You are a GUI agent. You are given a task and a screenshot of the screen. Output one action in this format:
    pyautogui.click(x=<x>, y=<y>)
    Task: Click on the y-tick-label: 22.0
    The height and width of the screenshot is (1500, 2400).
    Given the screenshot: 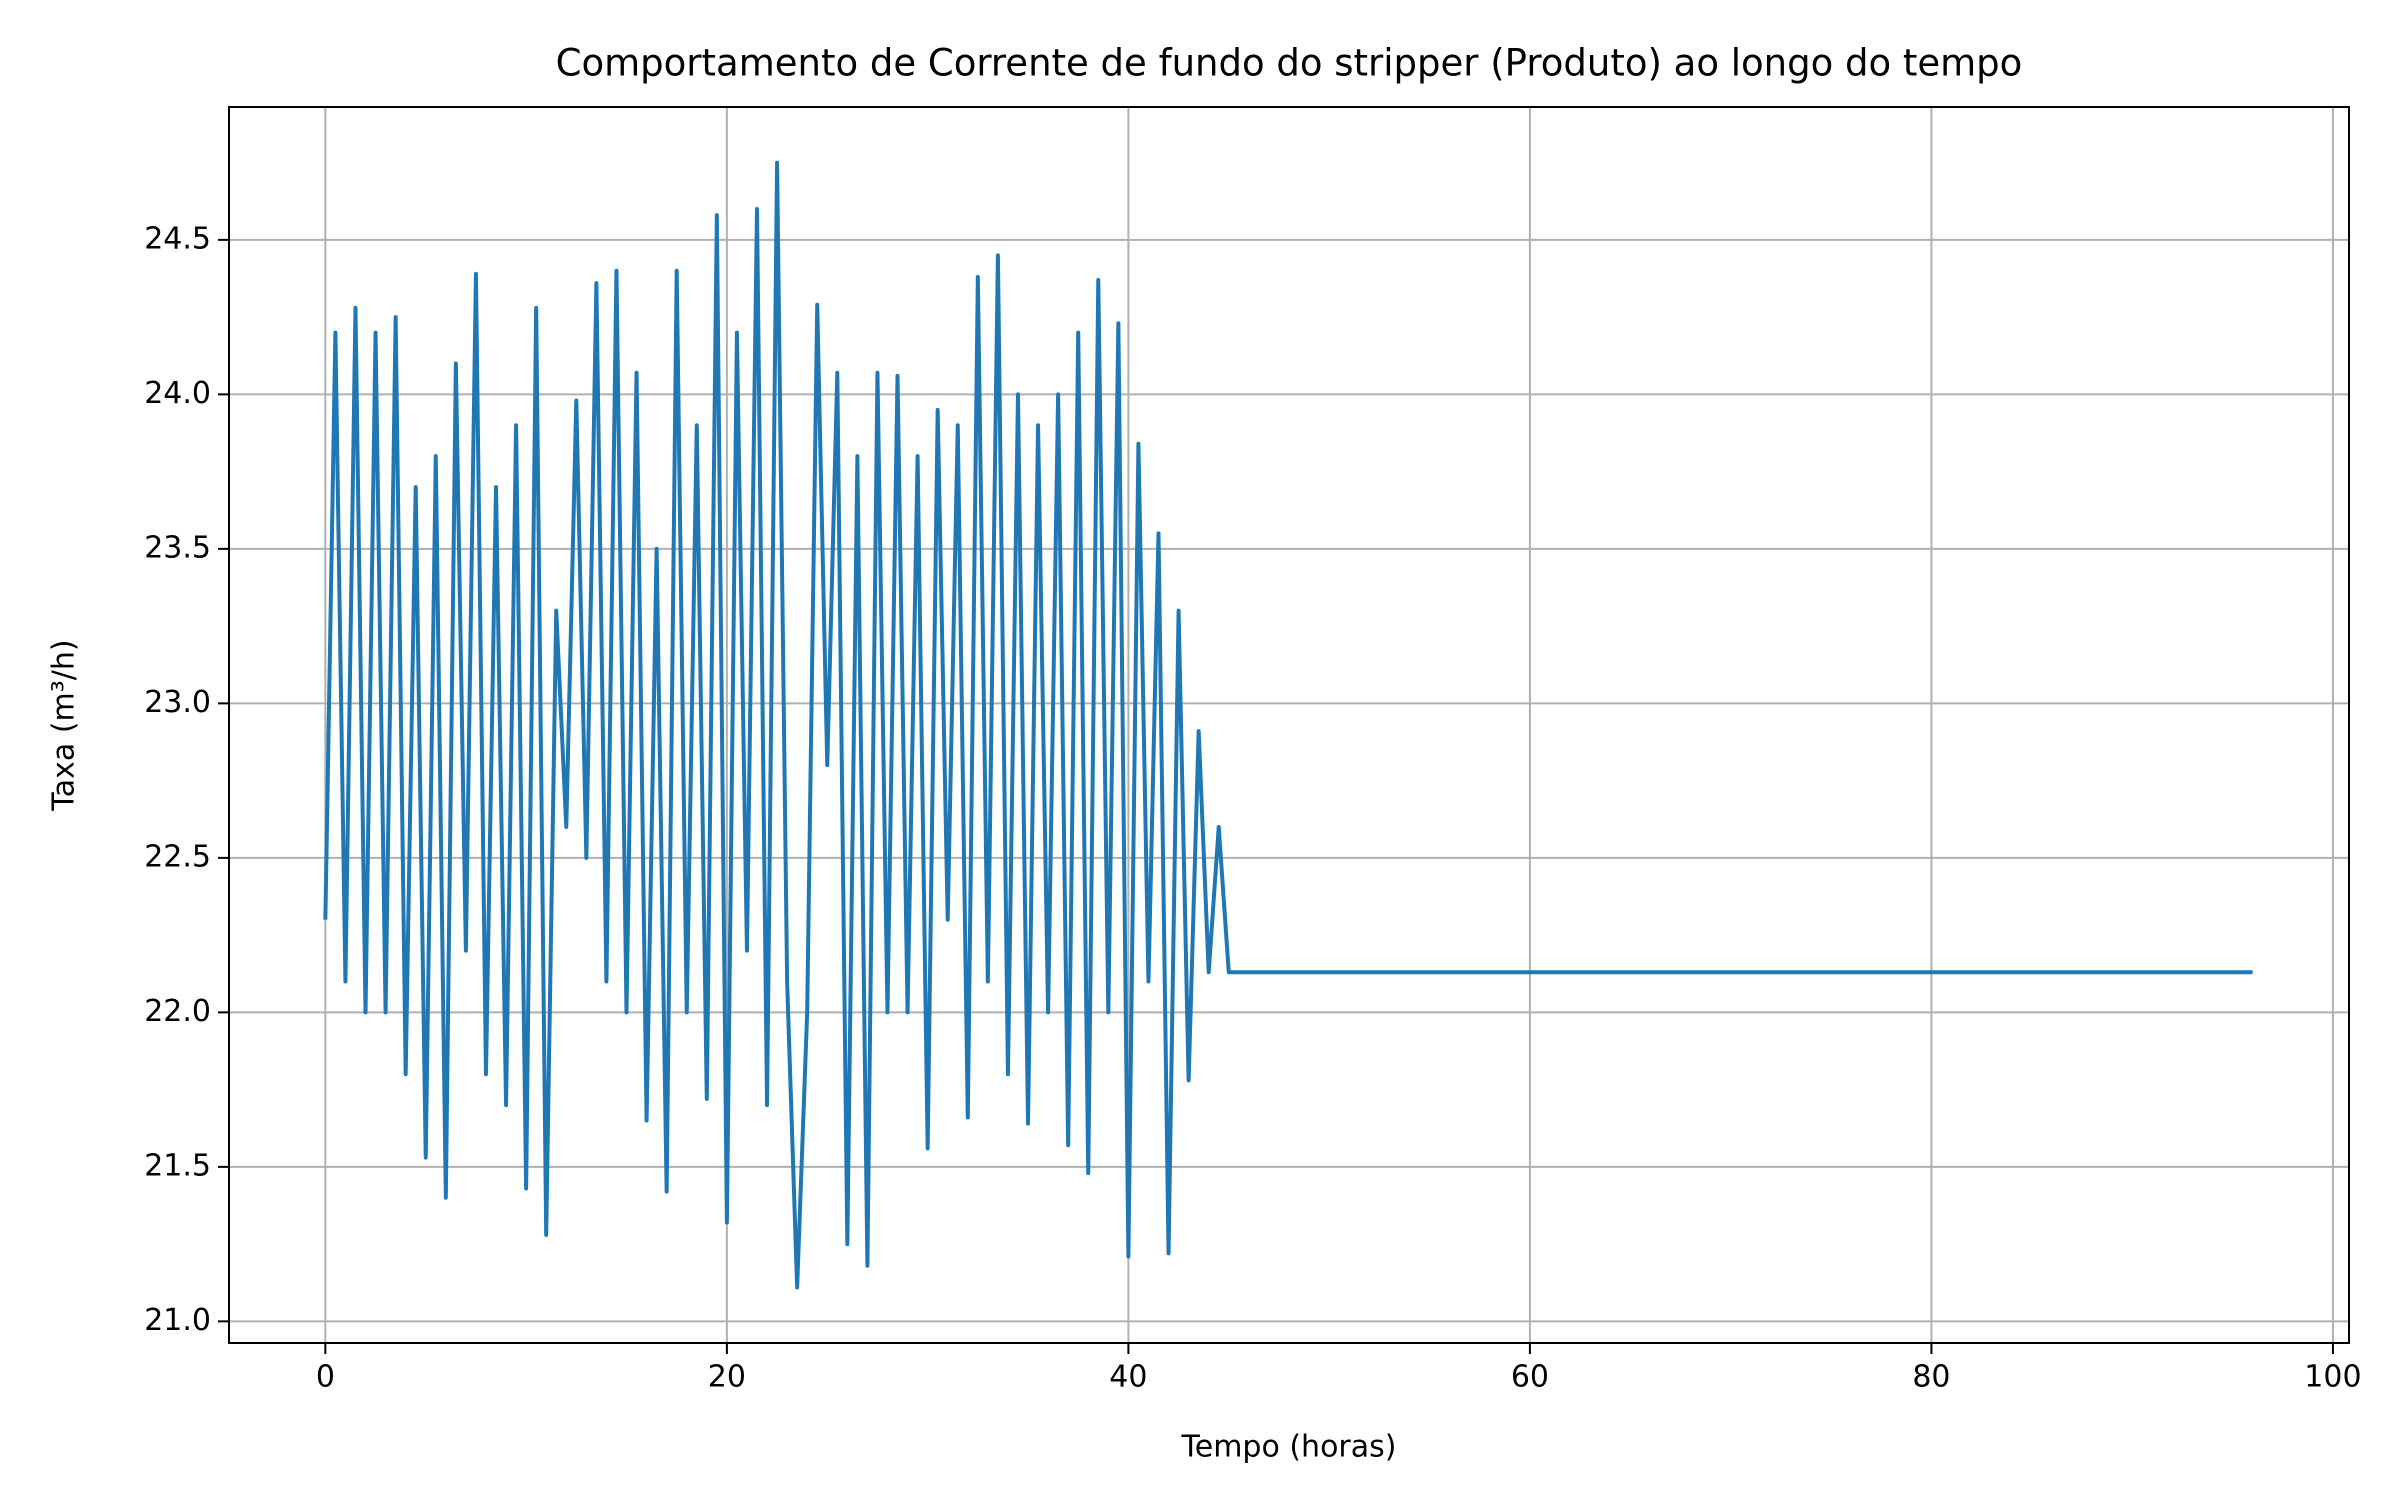 What is the action you would take?
    pyautogui.click(x=177, y=1011)
    